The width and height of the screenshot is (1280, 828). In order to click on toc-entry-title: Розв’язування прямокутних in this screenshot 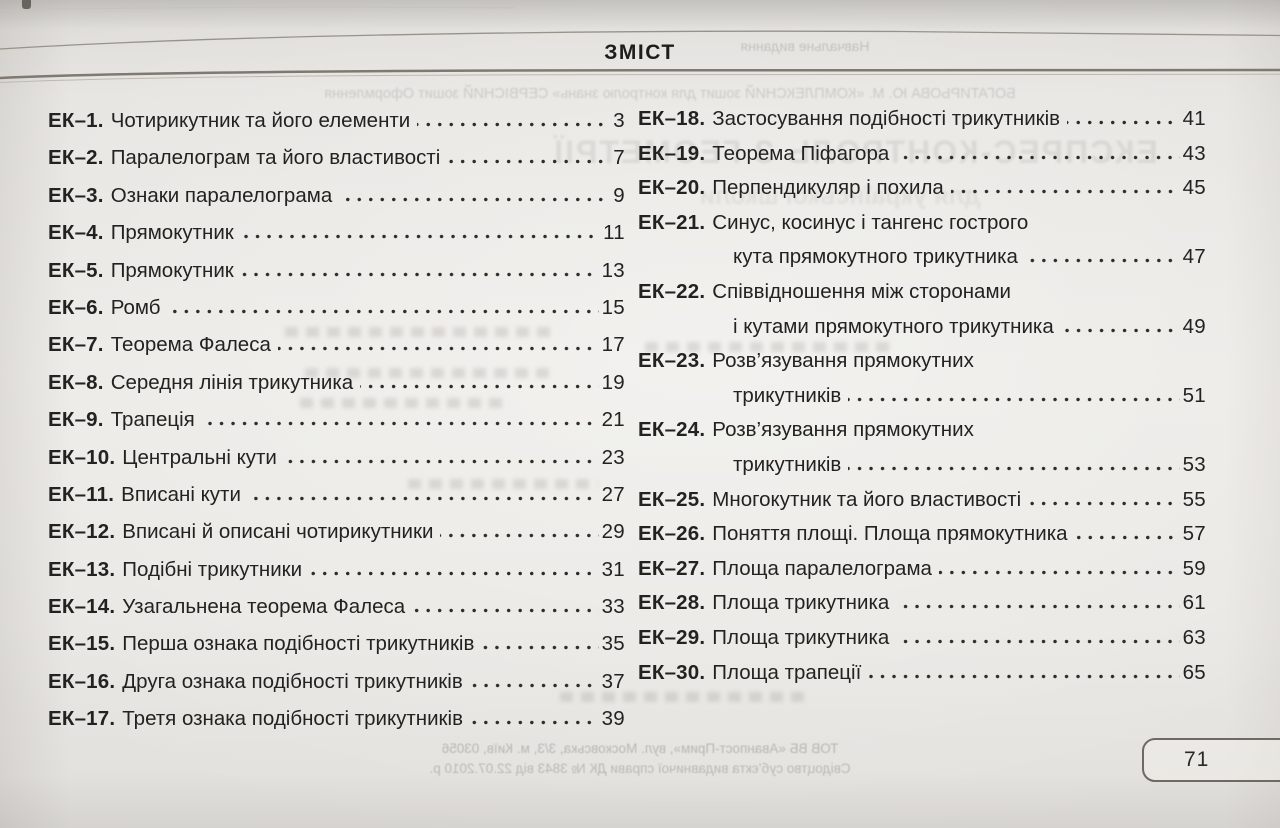, I will do `click(843, 430)`.